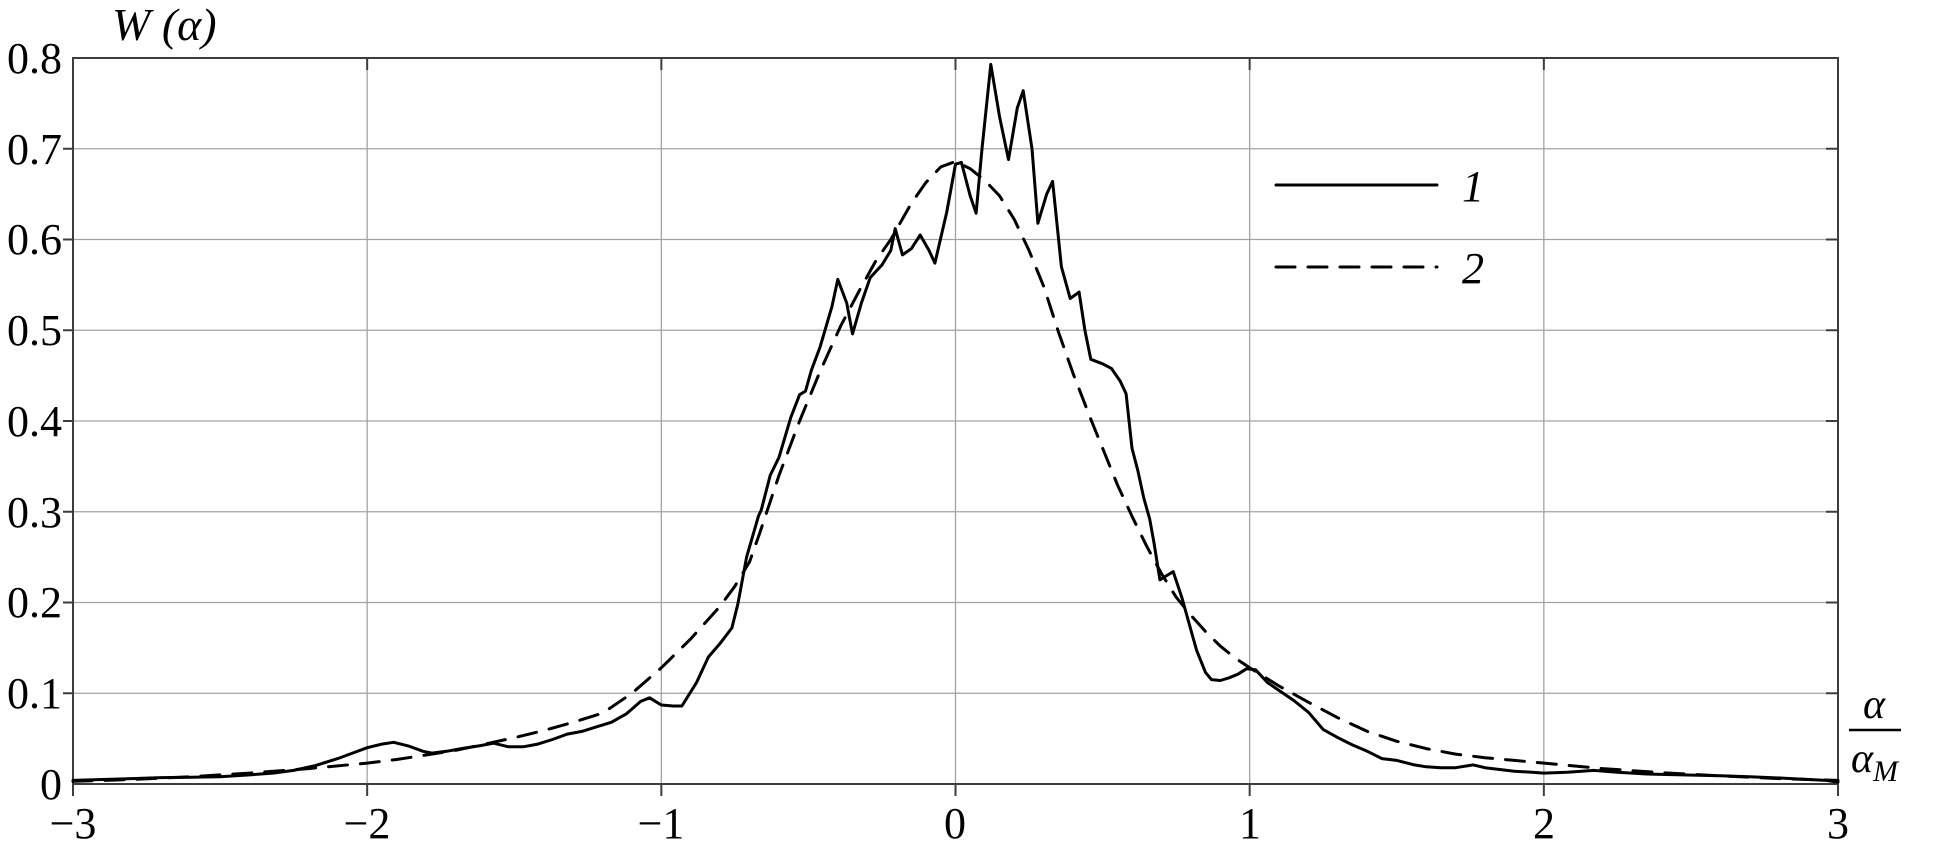 The height and width of the screenshot is (848, 1950). I want to click on x-tick-label: −2, so click(367, 823).